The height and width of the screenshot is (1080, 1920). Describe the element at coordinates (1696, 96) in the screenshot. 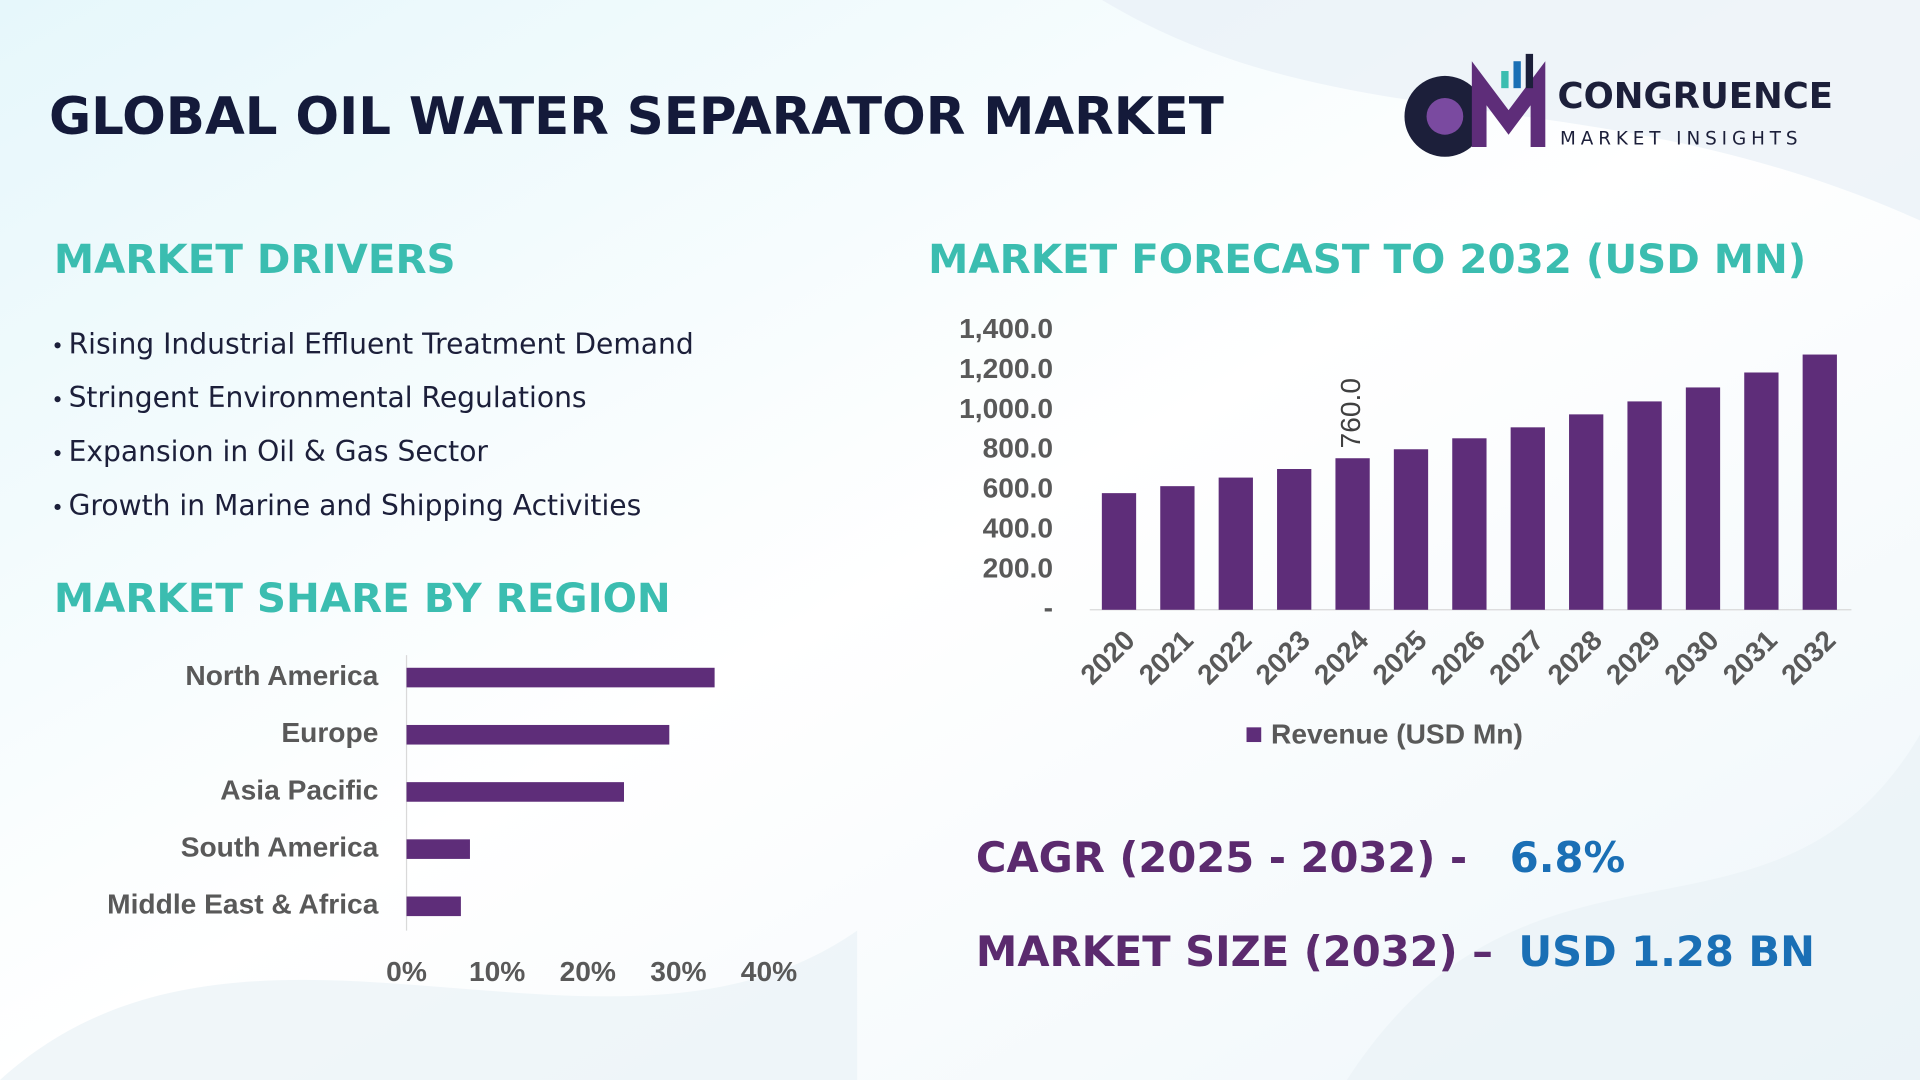

I see `logo-name: CONGRUENCE` at that location.